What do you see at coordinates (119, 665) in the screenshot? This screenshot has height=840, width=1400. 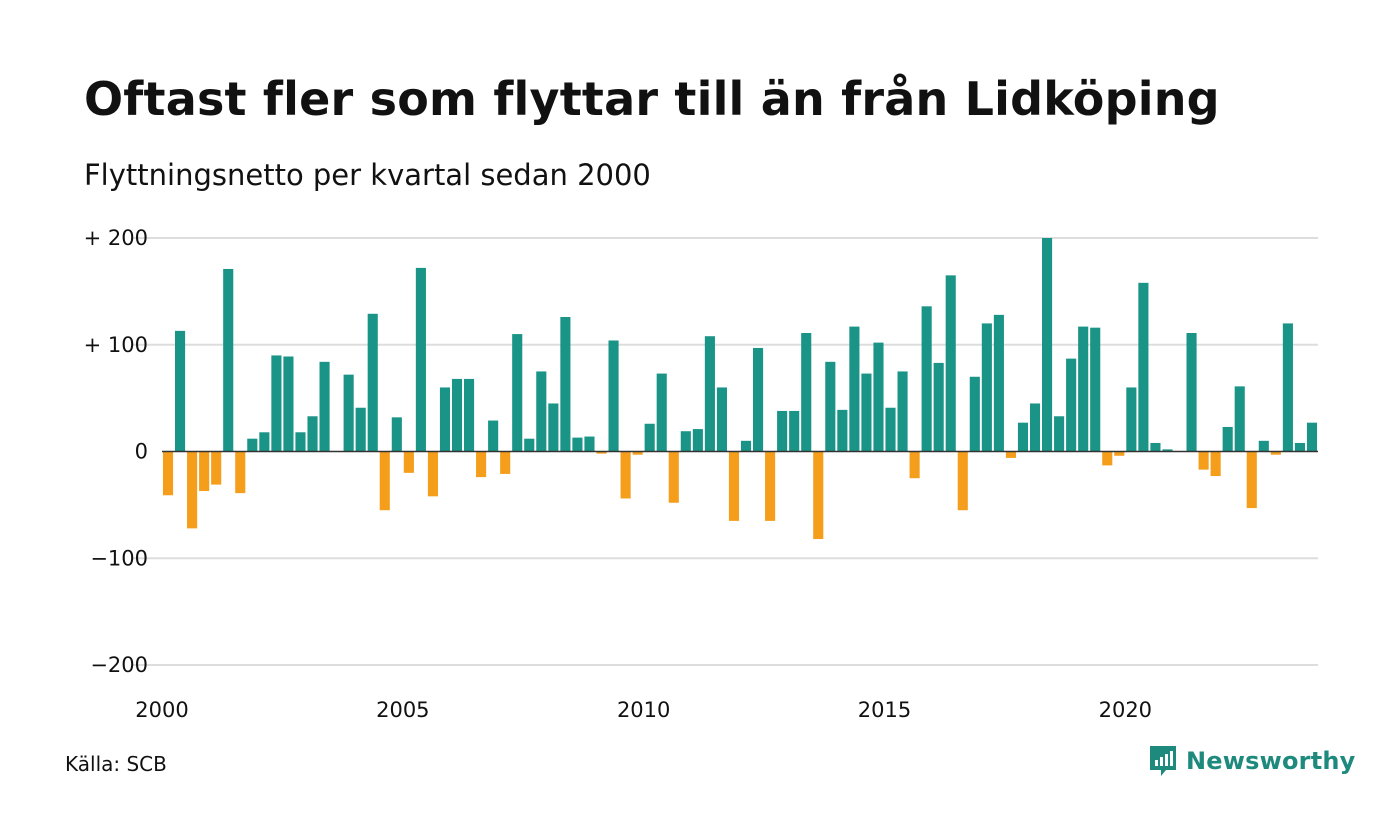 I see `y-tick-label: −200` at bounding box center [119, 665].